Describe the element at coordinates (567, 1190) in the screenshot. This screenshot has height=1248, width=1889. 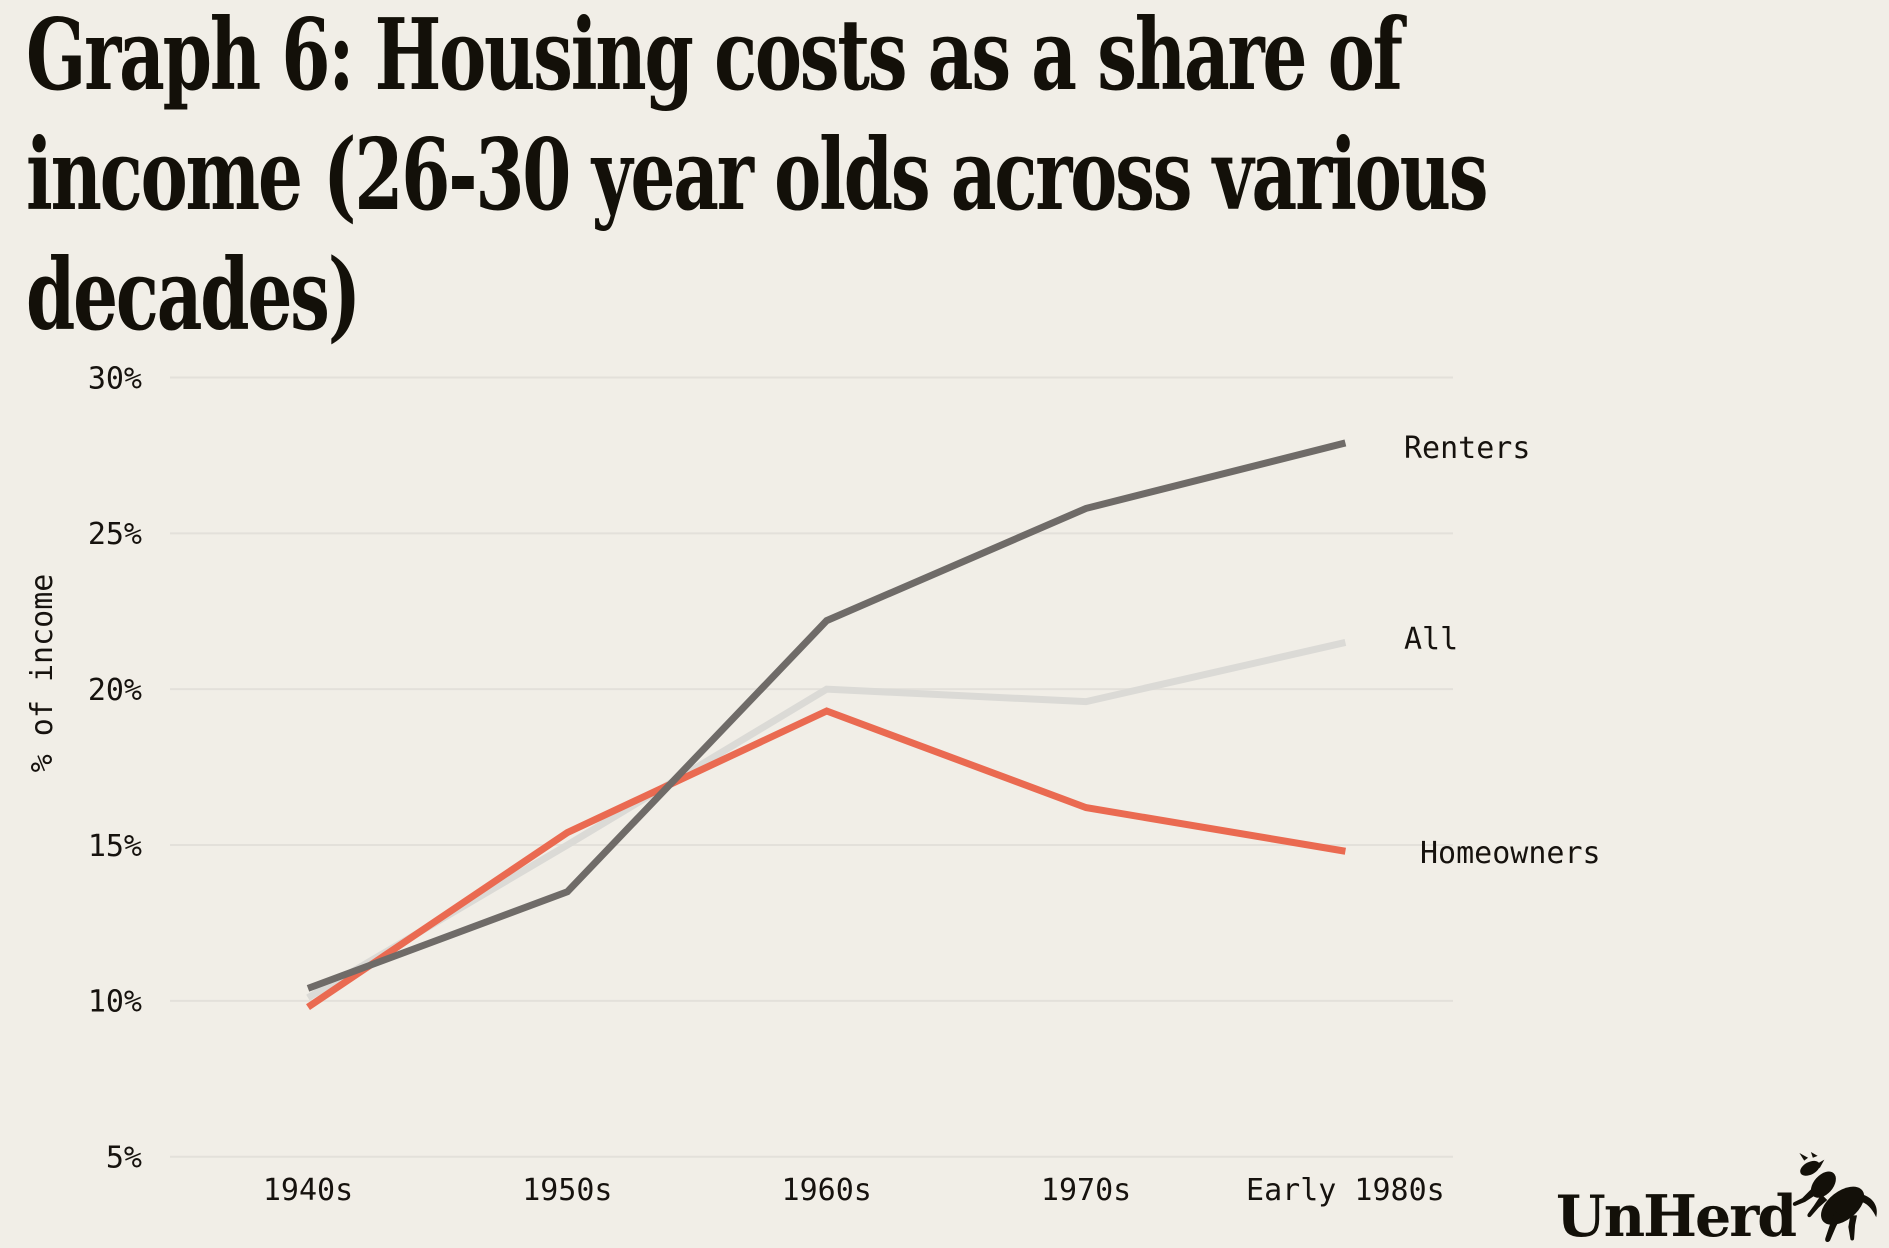
I see `x-tick-label: 1950s` at that location.